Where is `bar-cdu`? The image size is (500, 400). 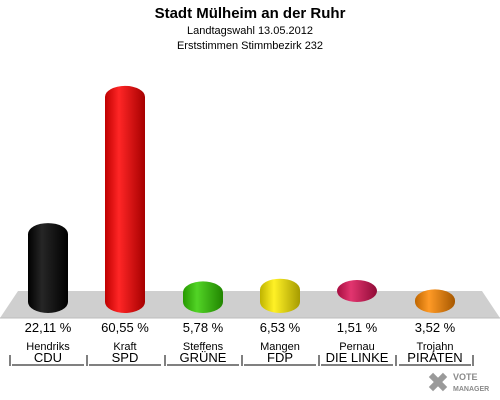
bar-cdu is located at coordinates (48, 268).